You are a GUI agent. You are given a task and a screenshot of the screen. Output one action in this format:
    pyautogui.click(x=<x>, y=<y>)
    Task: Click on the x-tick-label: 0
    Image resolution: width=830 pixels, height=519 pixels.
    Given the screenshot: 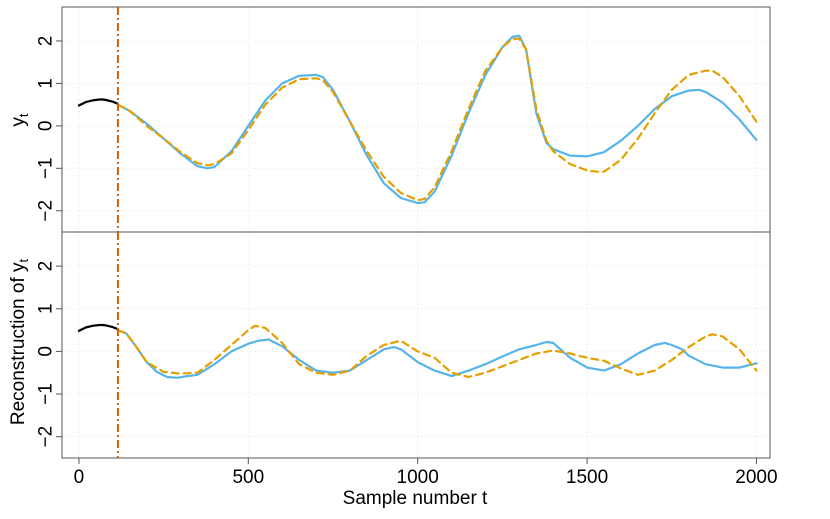 What is the action you would take?
    pyautogui.click(x=79, y=477)
    